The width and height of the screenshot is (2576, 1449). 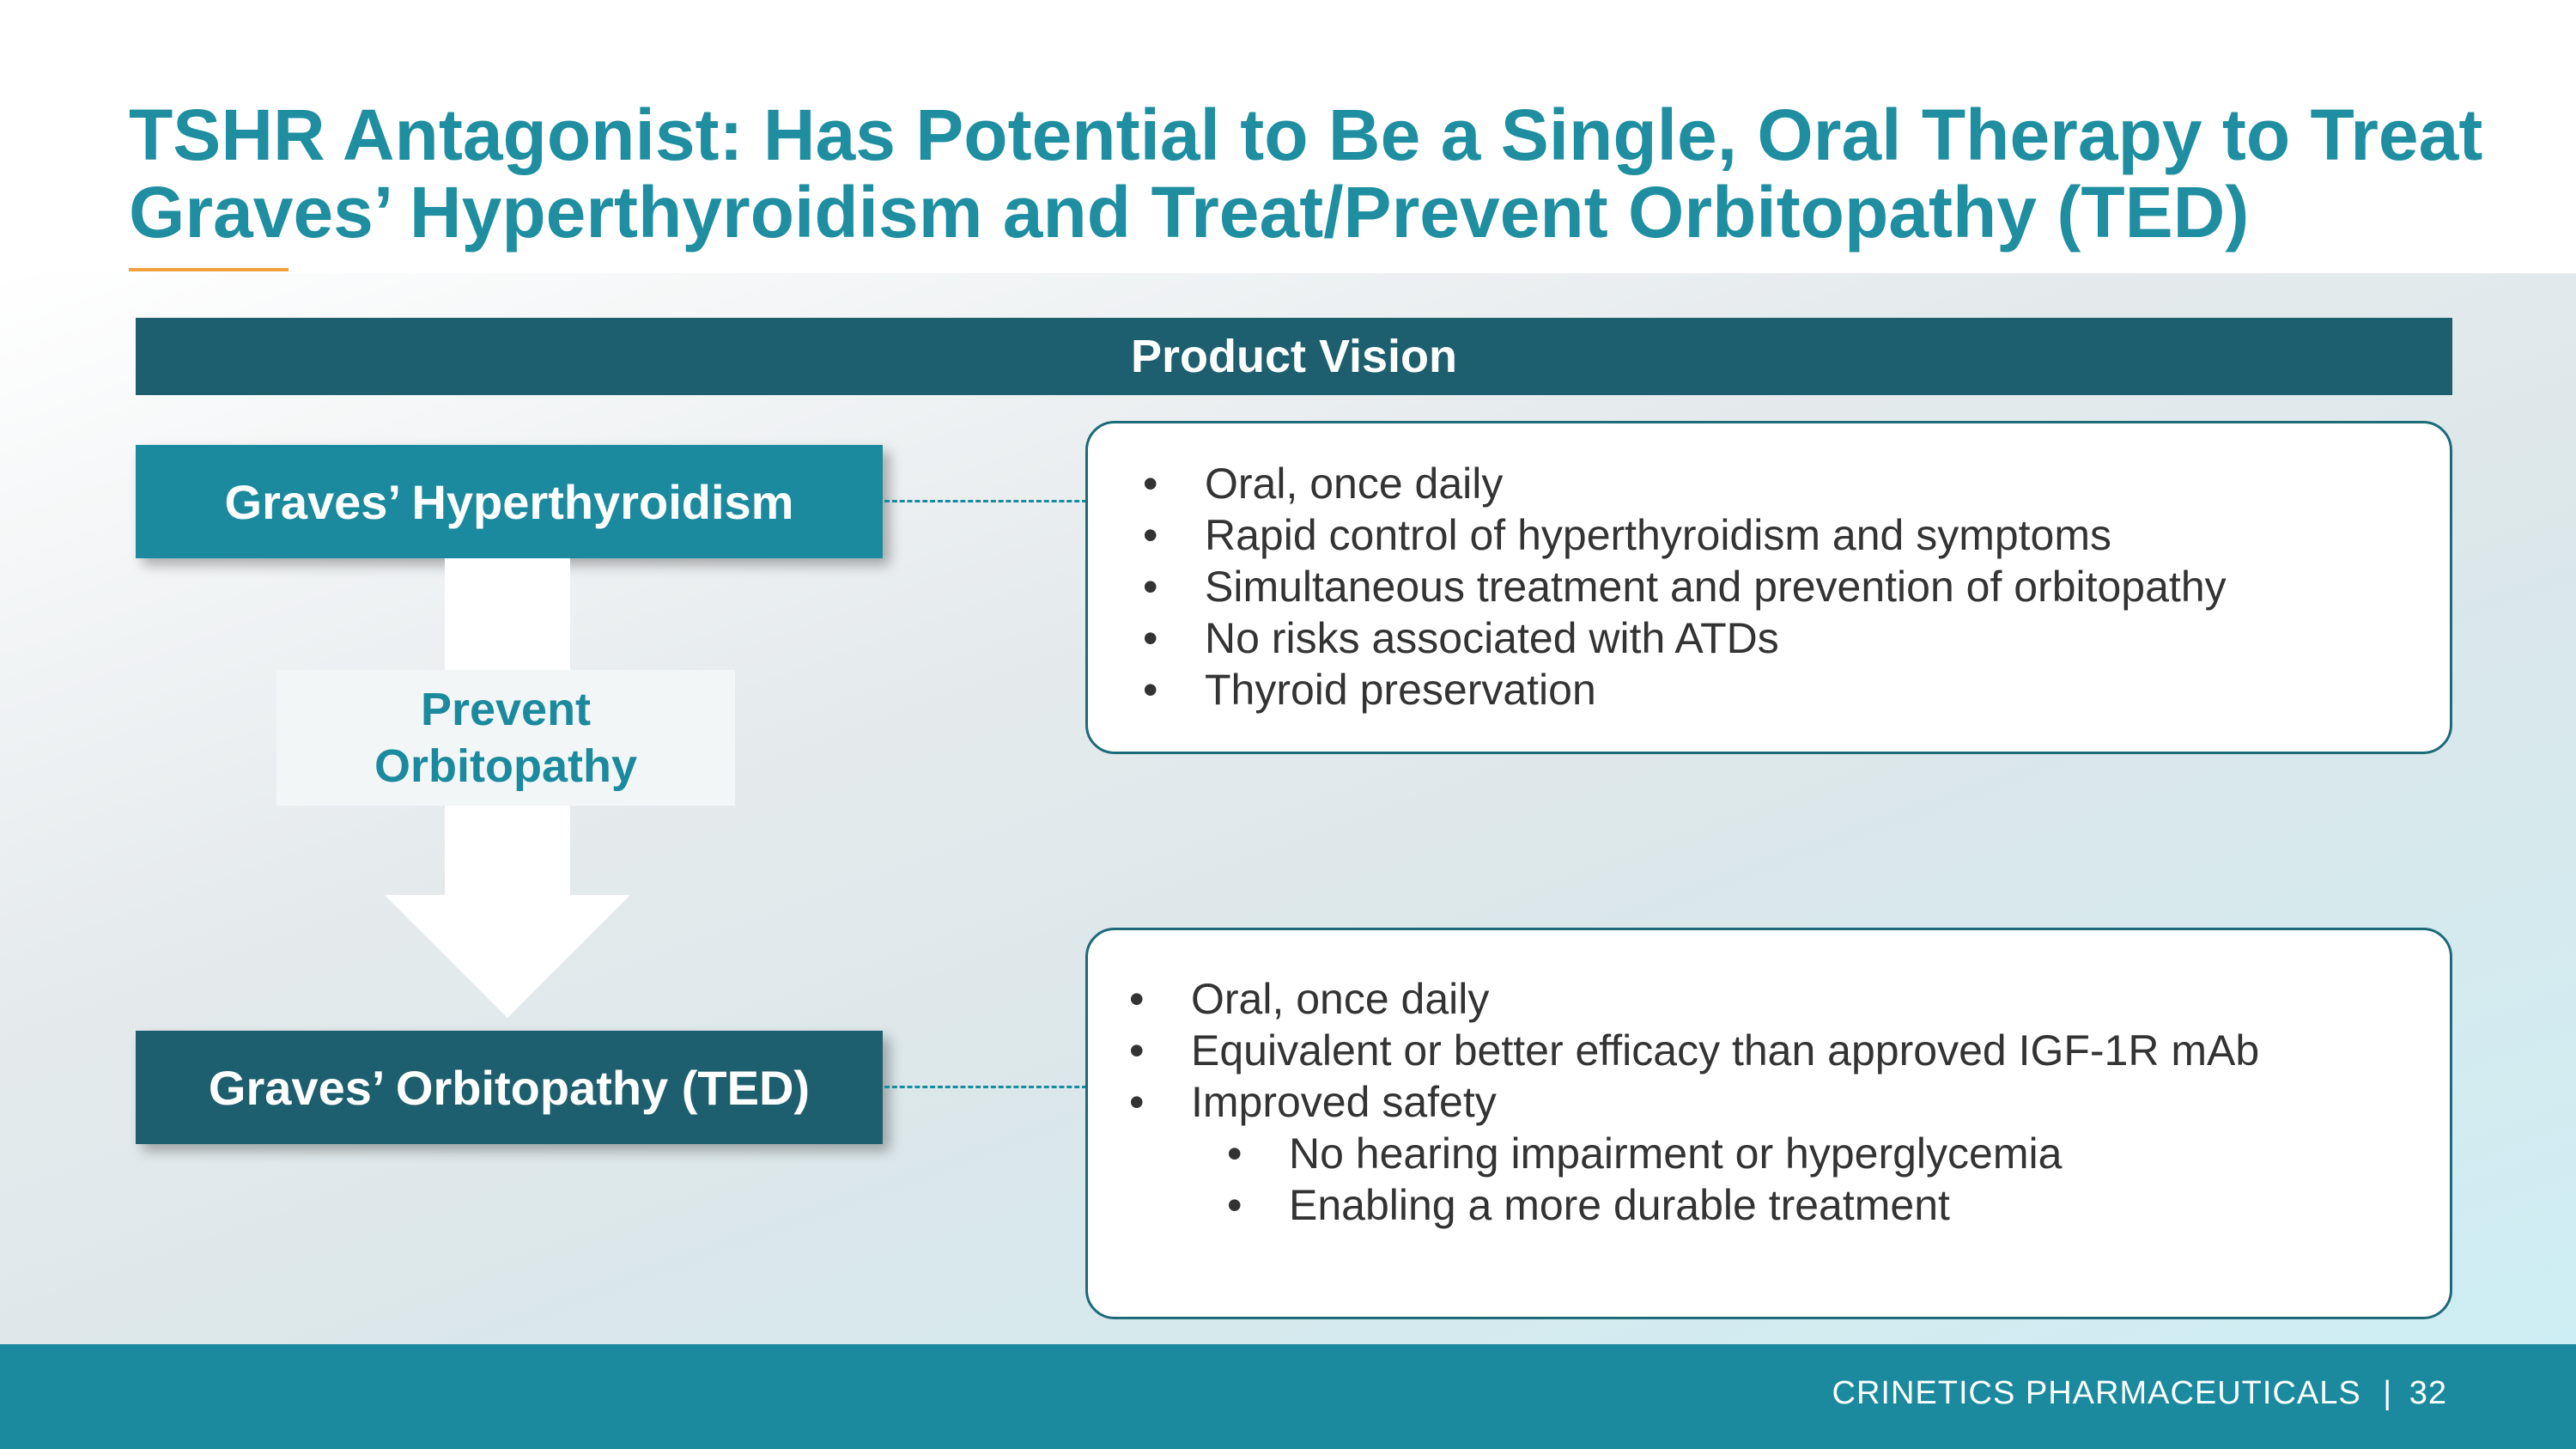 I want to click on list-item: • No risks associated with ATDs, so click(x=1461, y=638).